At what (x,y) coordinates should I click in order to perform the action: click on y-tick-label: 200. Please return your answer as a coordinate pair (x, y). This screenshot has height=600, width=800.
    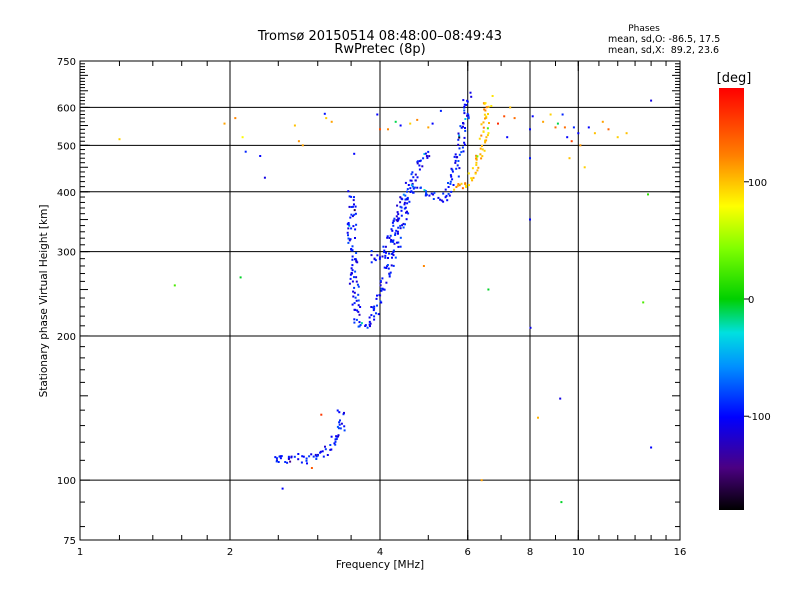
    Looking at the image, I should click on (66, 337).